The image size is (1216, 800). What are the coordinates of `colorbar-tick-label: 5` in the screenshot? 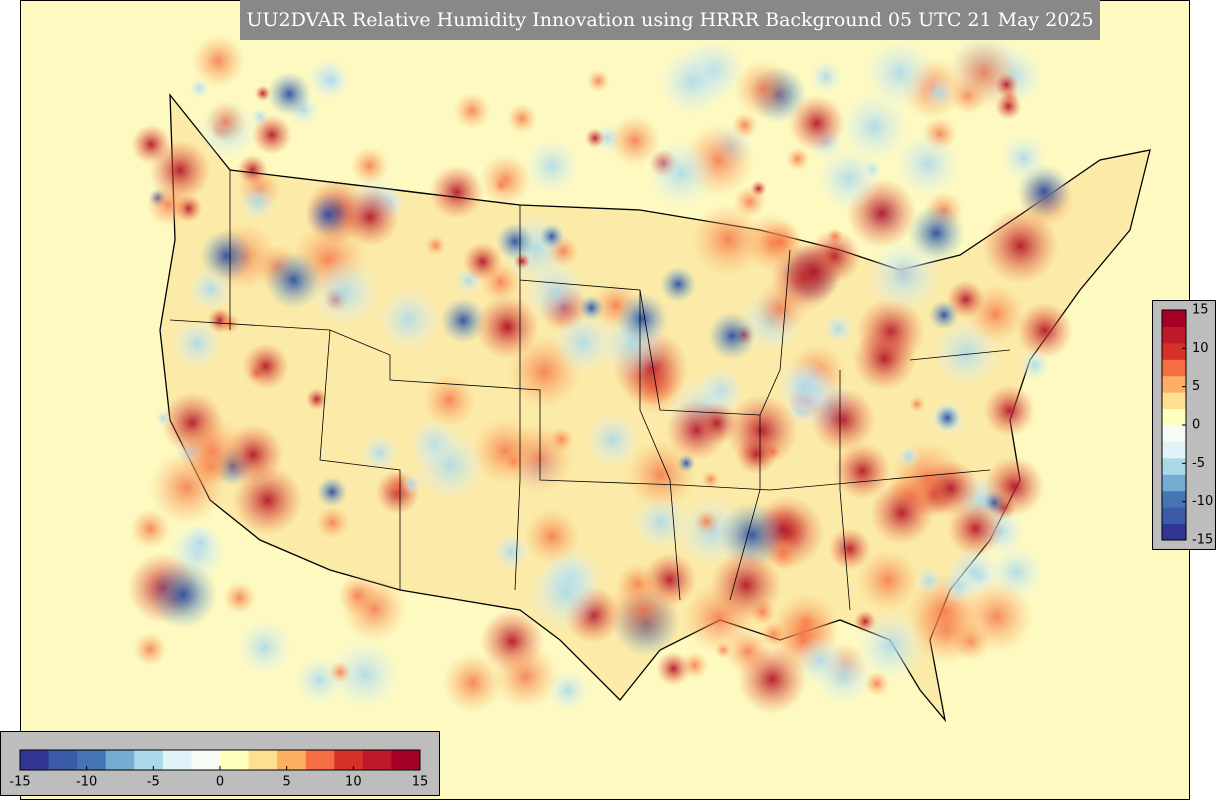 It's located at (1196, 386).